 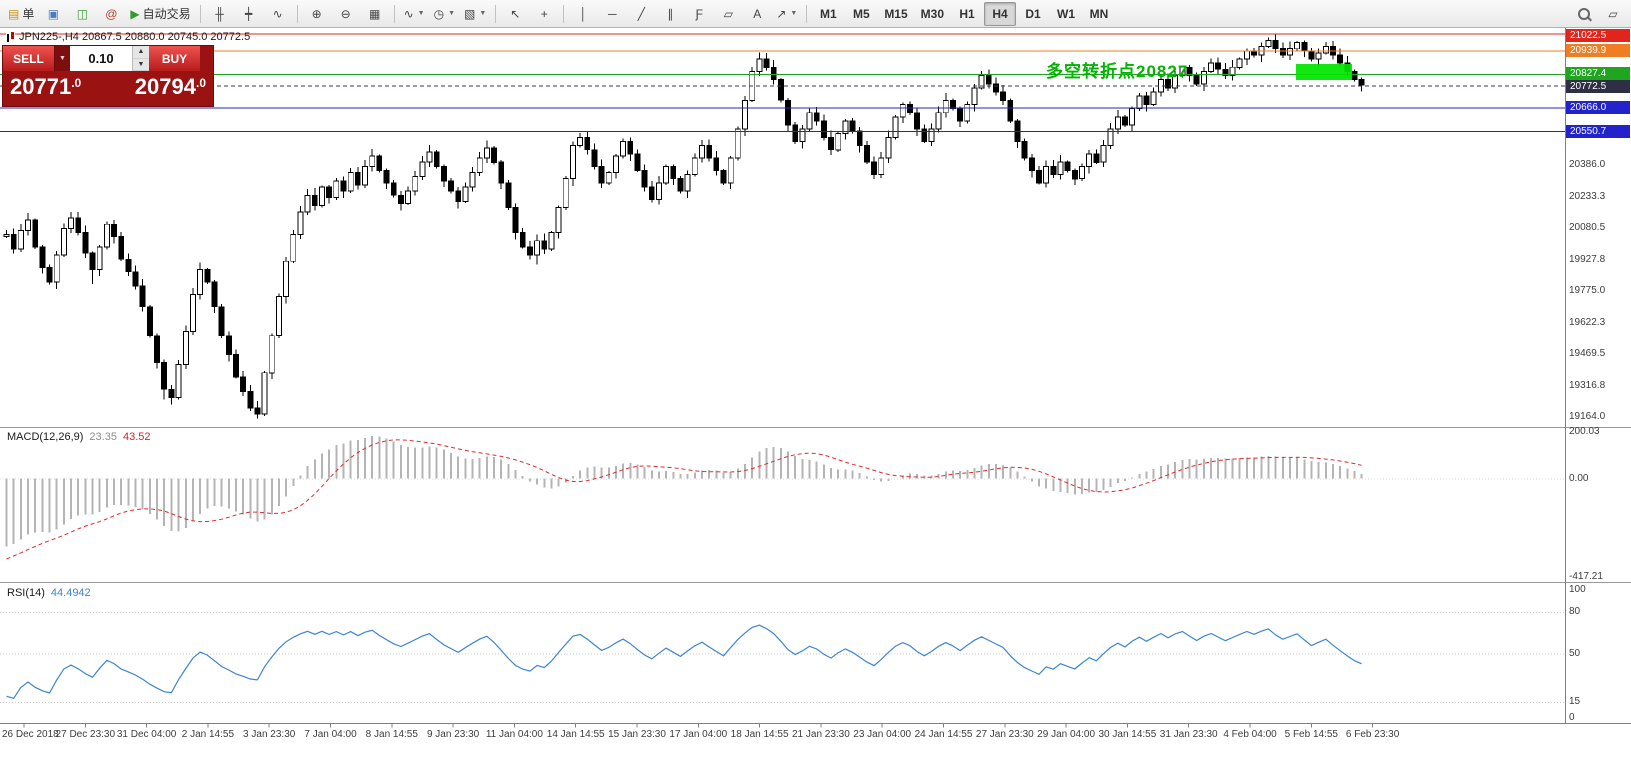 I want to click on vertical-line-icon: │, so click(x=583, y=13).